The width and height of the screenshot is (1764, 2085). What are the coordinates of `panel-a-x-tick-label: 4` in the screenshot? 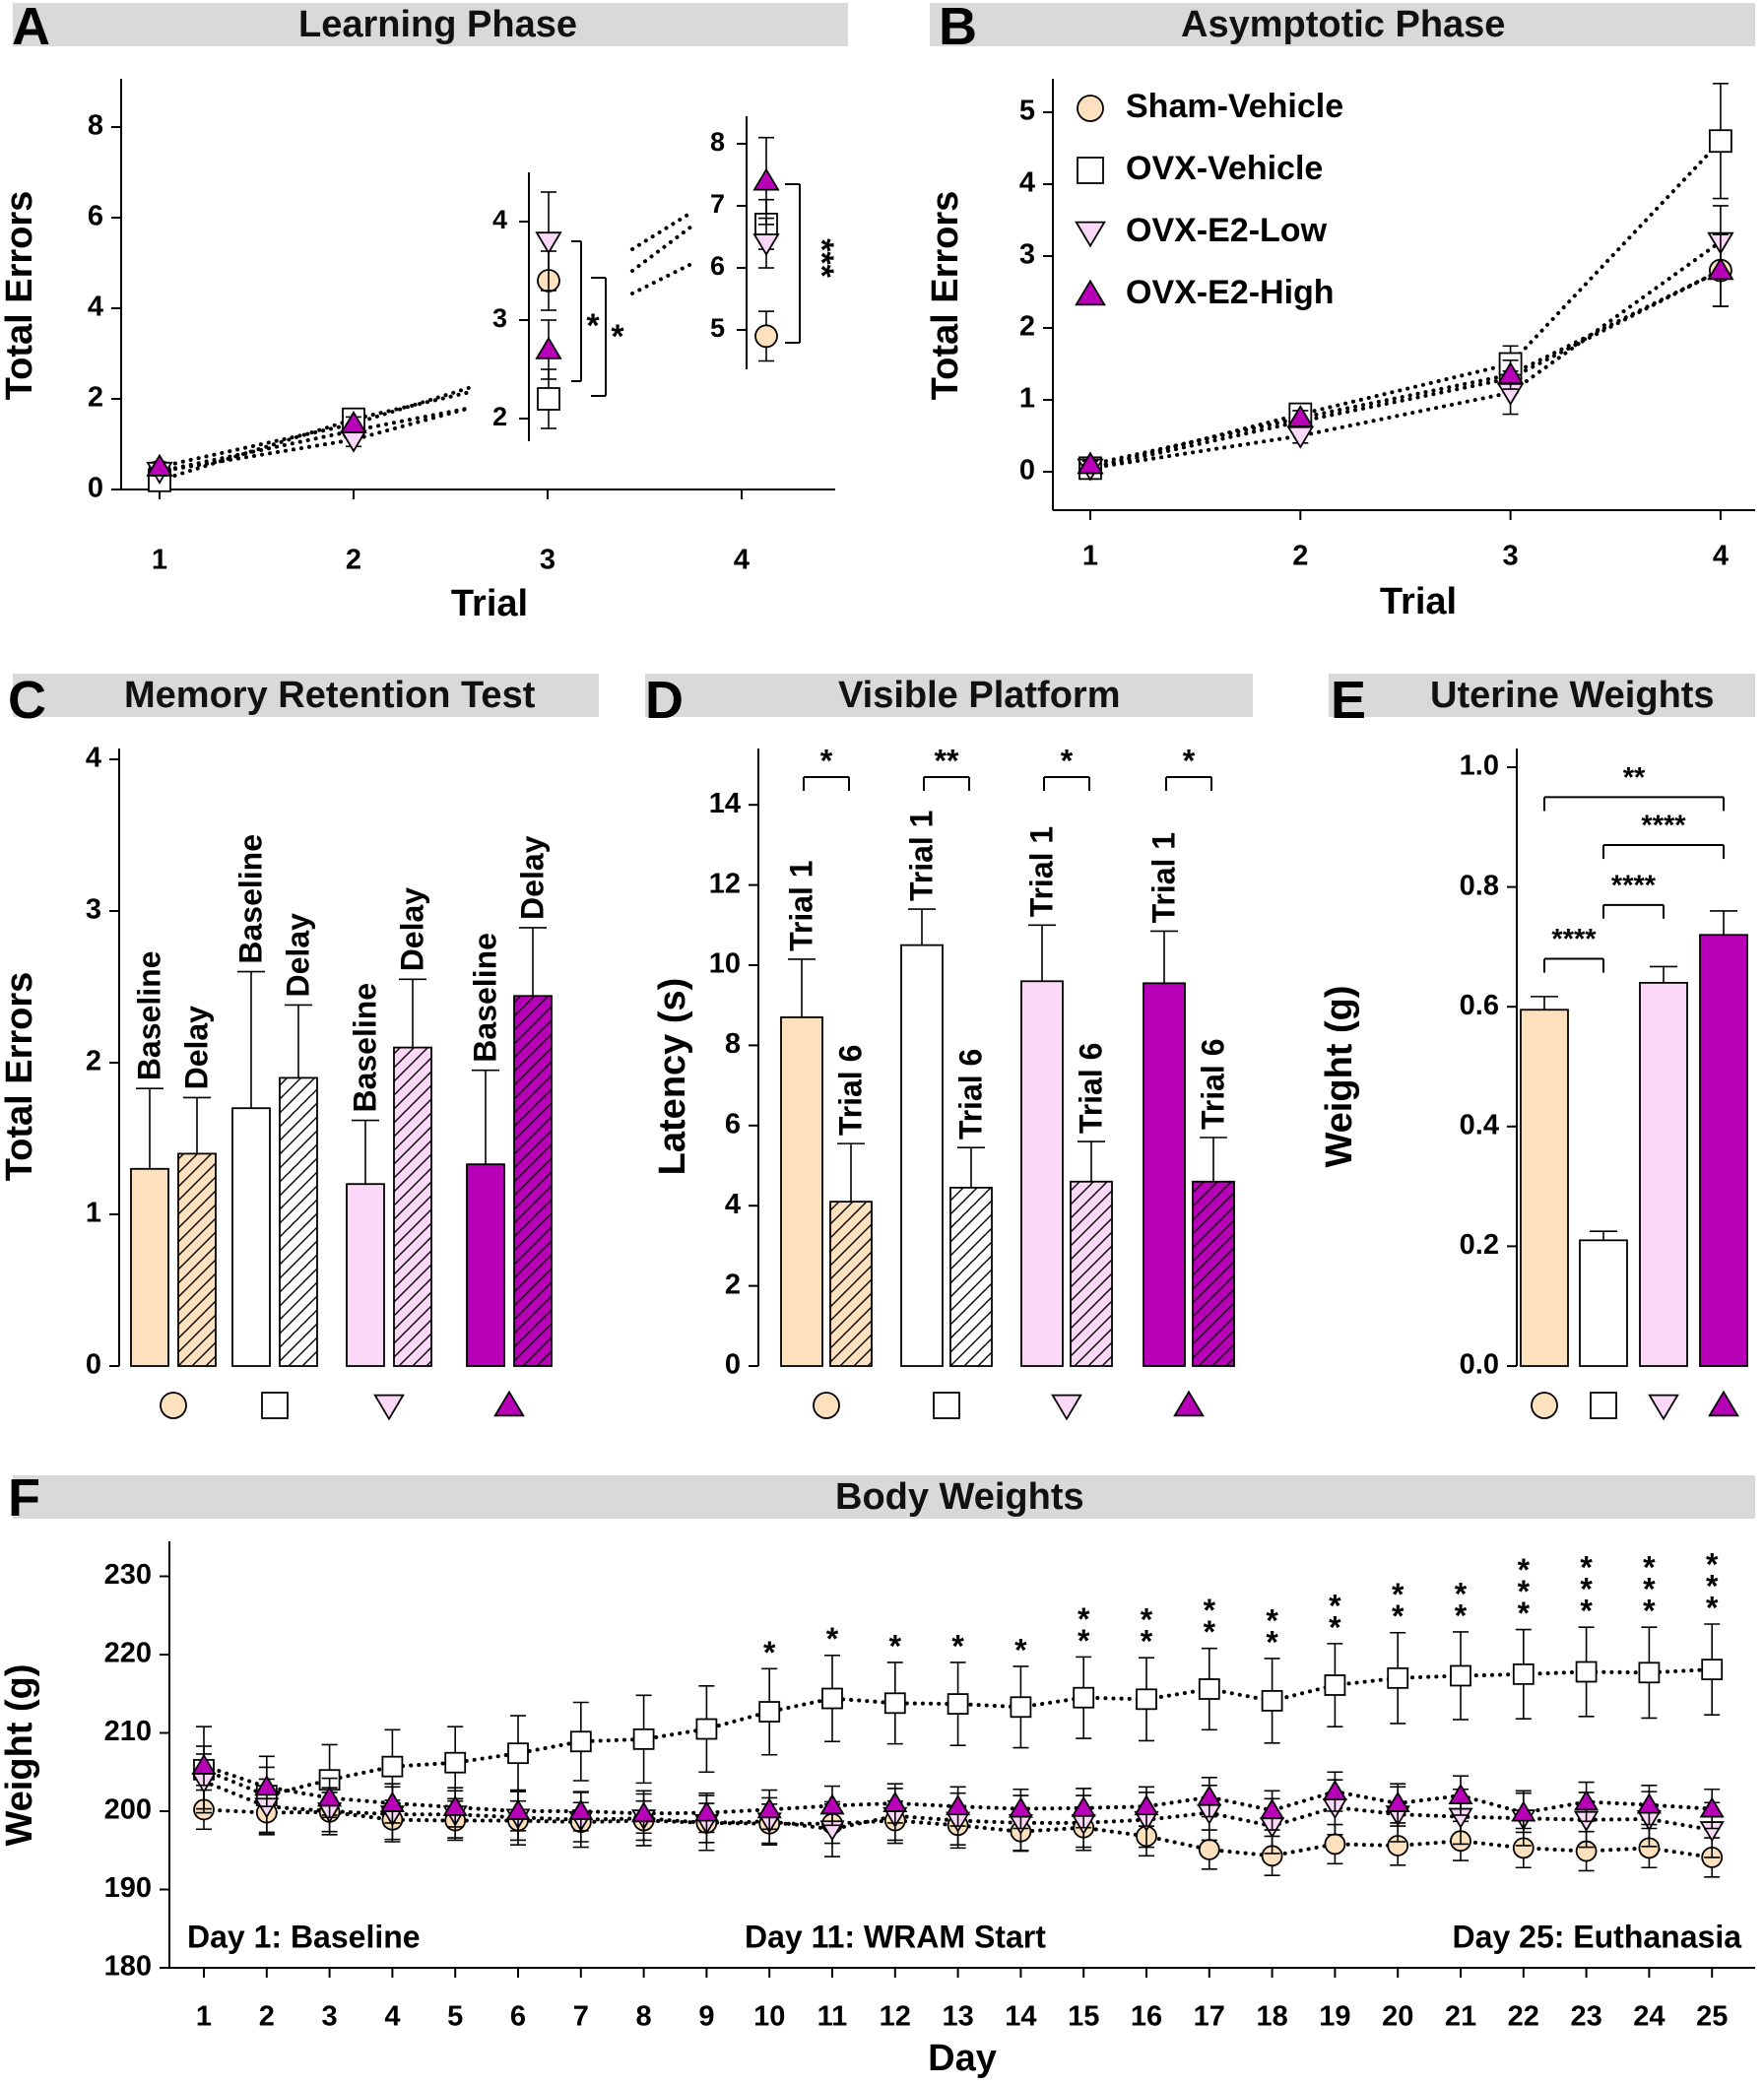 It's located at (742, 560).